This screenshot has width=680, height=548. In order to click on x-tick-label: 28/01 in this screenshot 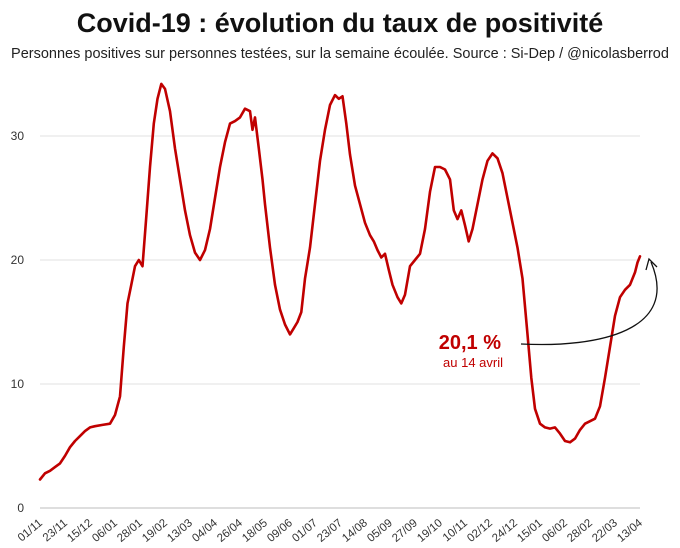, I will do `click(130, 531)`.